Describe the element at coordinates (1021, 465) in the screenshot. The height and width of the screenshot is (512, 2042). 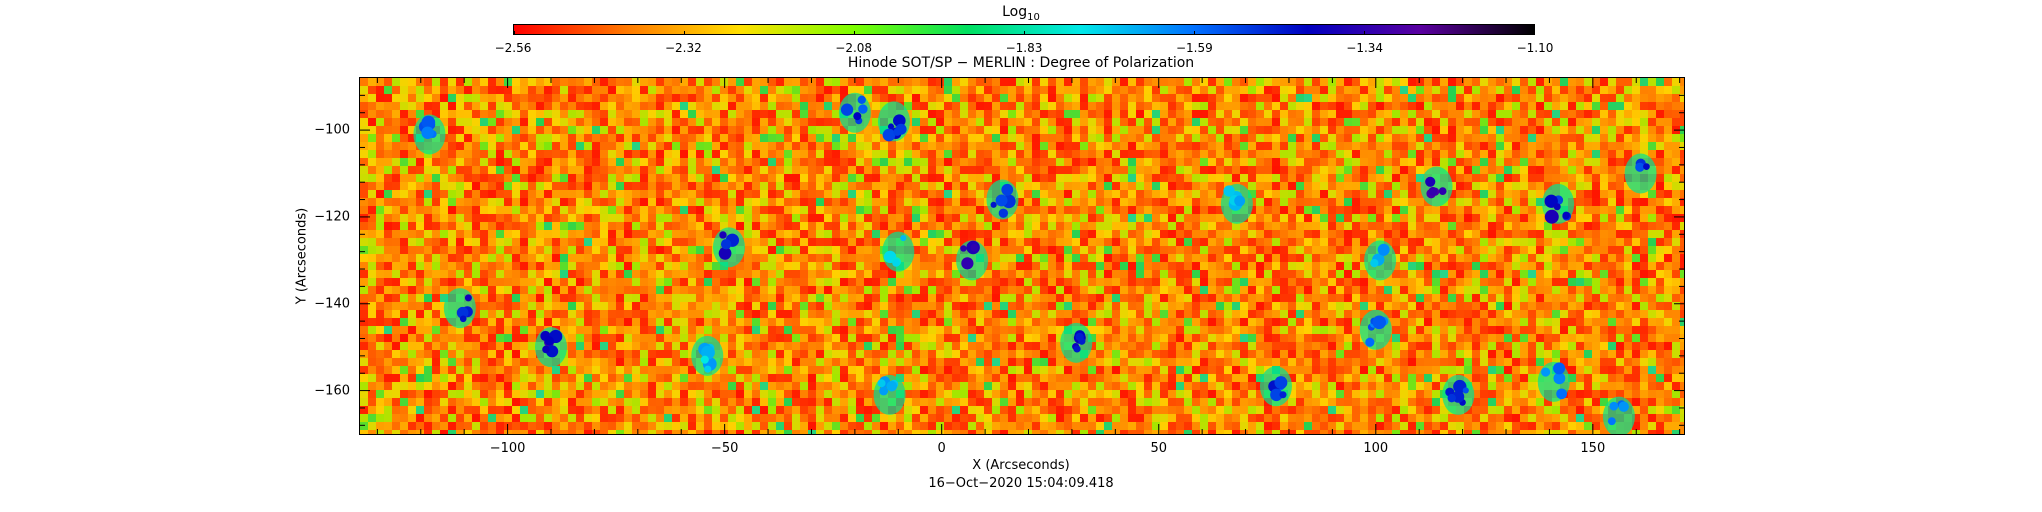
I see `x-axis-label: X (Arcseconds)` at that location.